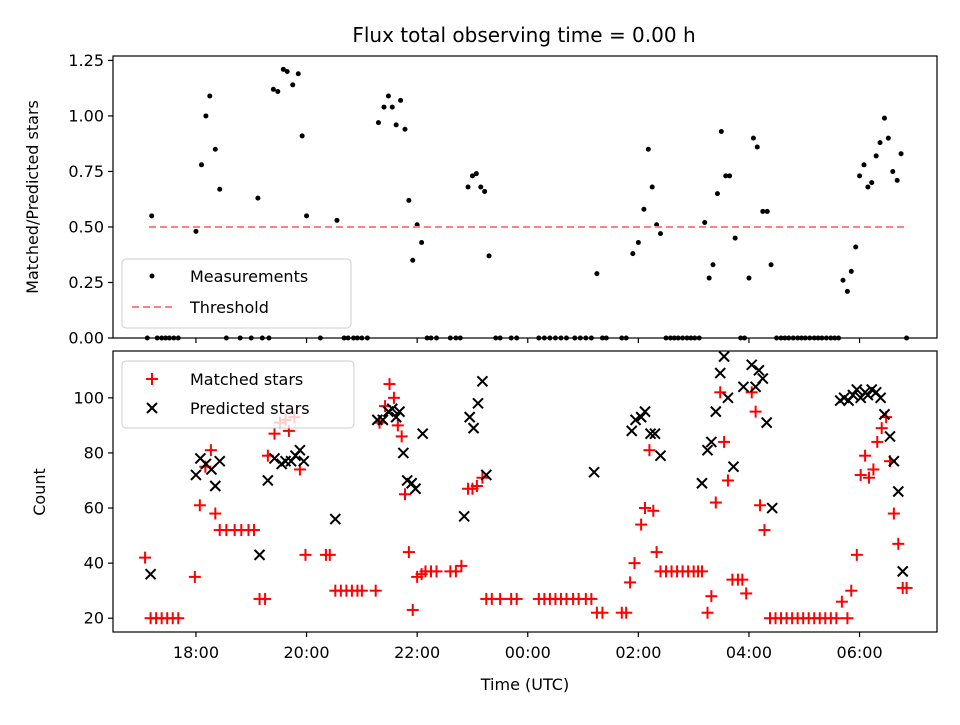  What do you see at coordinates (32, 197) in the screenshot?
I see `top-y-axis-label: Matched/Predicted stars` at bounding box center [32, 197].